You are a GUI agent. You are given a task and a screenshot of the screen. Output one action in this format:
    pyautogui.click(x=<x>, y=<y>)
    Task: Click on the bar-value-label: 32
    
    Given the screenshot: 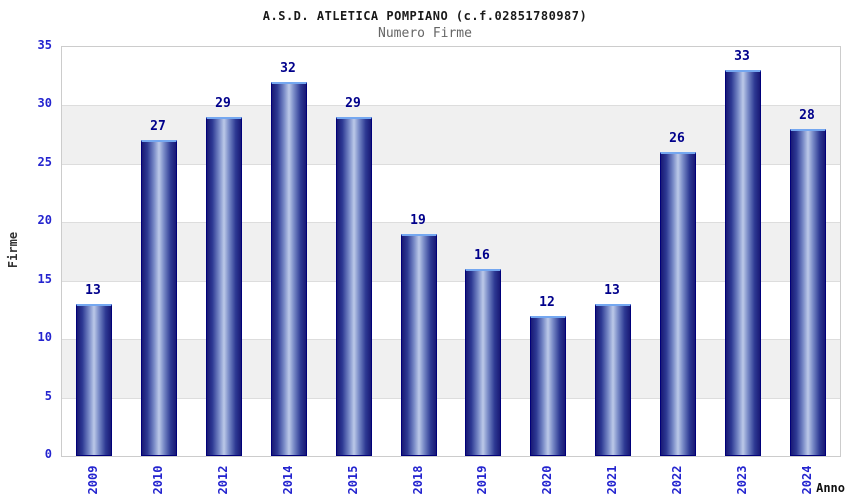 What is the action you would take?
    pyautogui.click(x=288, y=68)
    